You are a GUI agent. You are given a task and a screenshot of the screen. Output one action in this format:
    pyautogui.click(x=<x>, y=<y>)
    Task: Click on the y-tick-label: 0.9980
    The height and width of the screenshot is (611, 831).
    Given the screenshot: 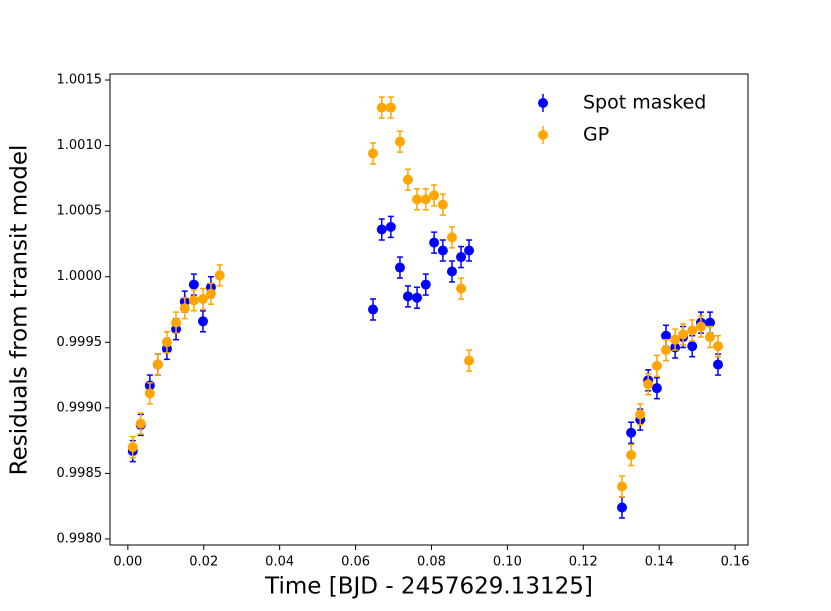 What is the action you would take?
    pyautogui.click(x=80, y=538)
    